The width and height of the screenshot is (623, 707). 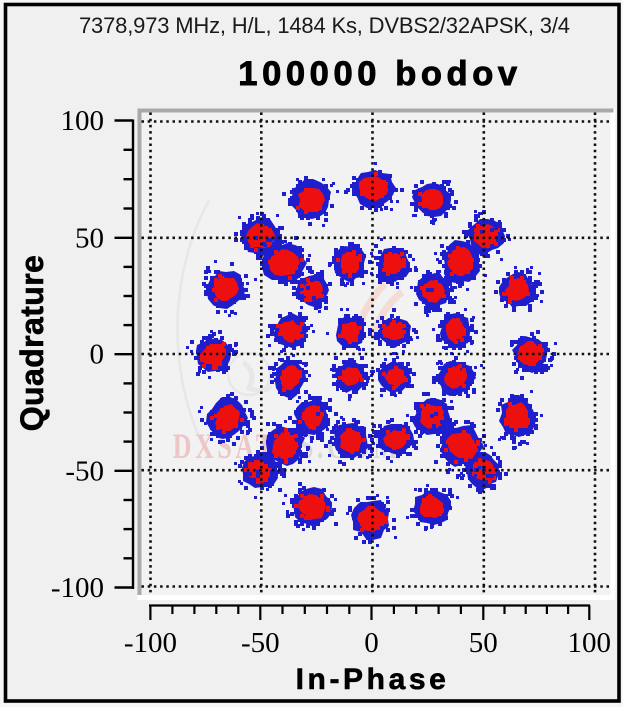 I want to click on svg-text: Quadrature, so click(x=32, y=343).